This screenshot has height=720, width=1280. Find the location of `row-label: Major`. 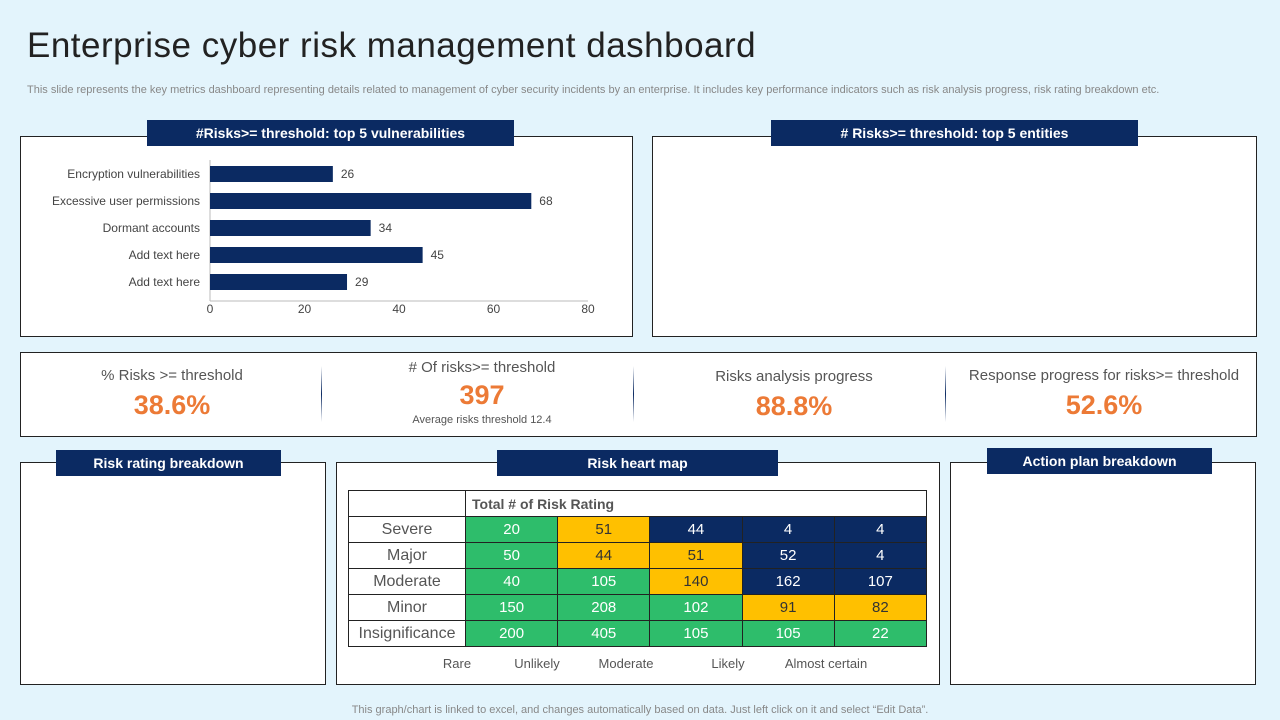

row-label: Major is located at coordinates (407, 555).